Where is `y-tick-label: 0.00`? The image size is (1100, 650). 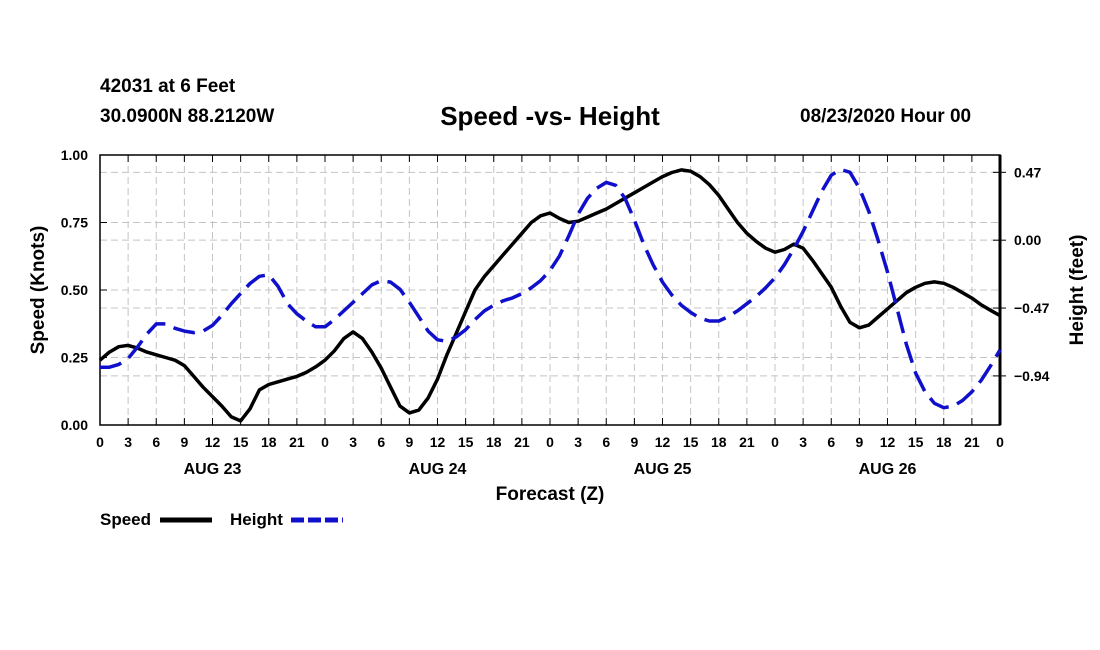
y-tick-label: 0.00 is located at coordinates (74, 425).